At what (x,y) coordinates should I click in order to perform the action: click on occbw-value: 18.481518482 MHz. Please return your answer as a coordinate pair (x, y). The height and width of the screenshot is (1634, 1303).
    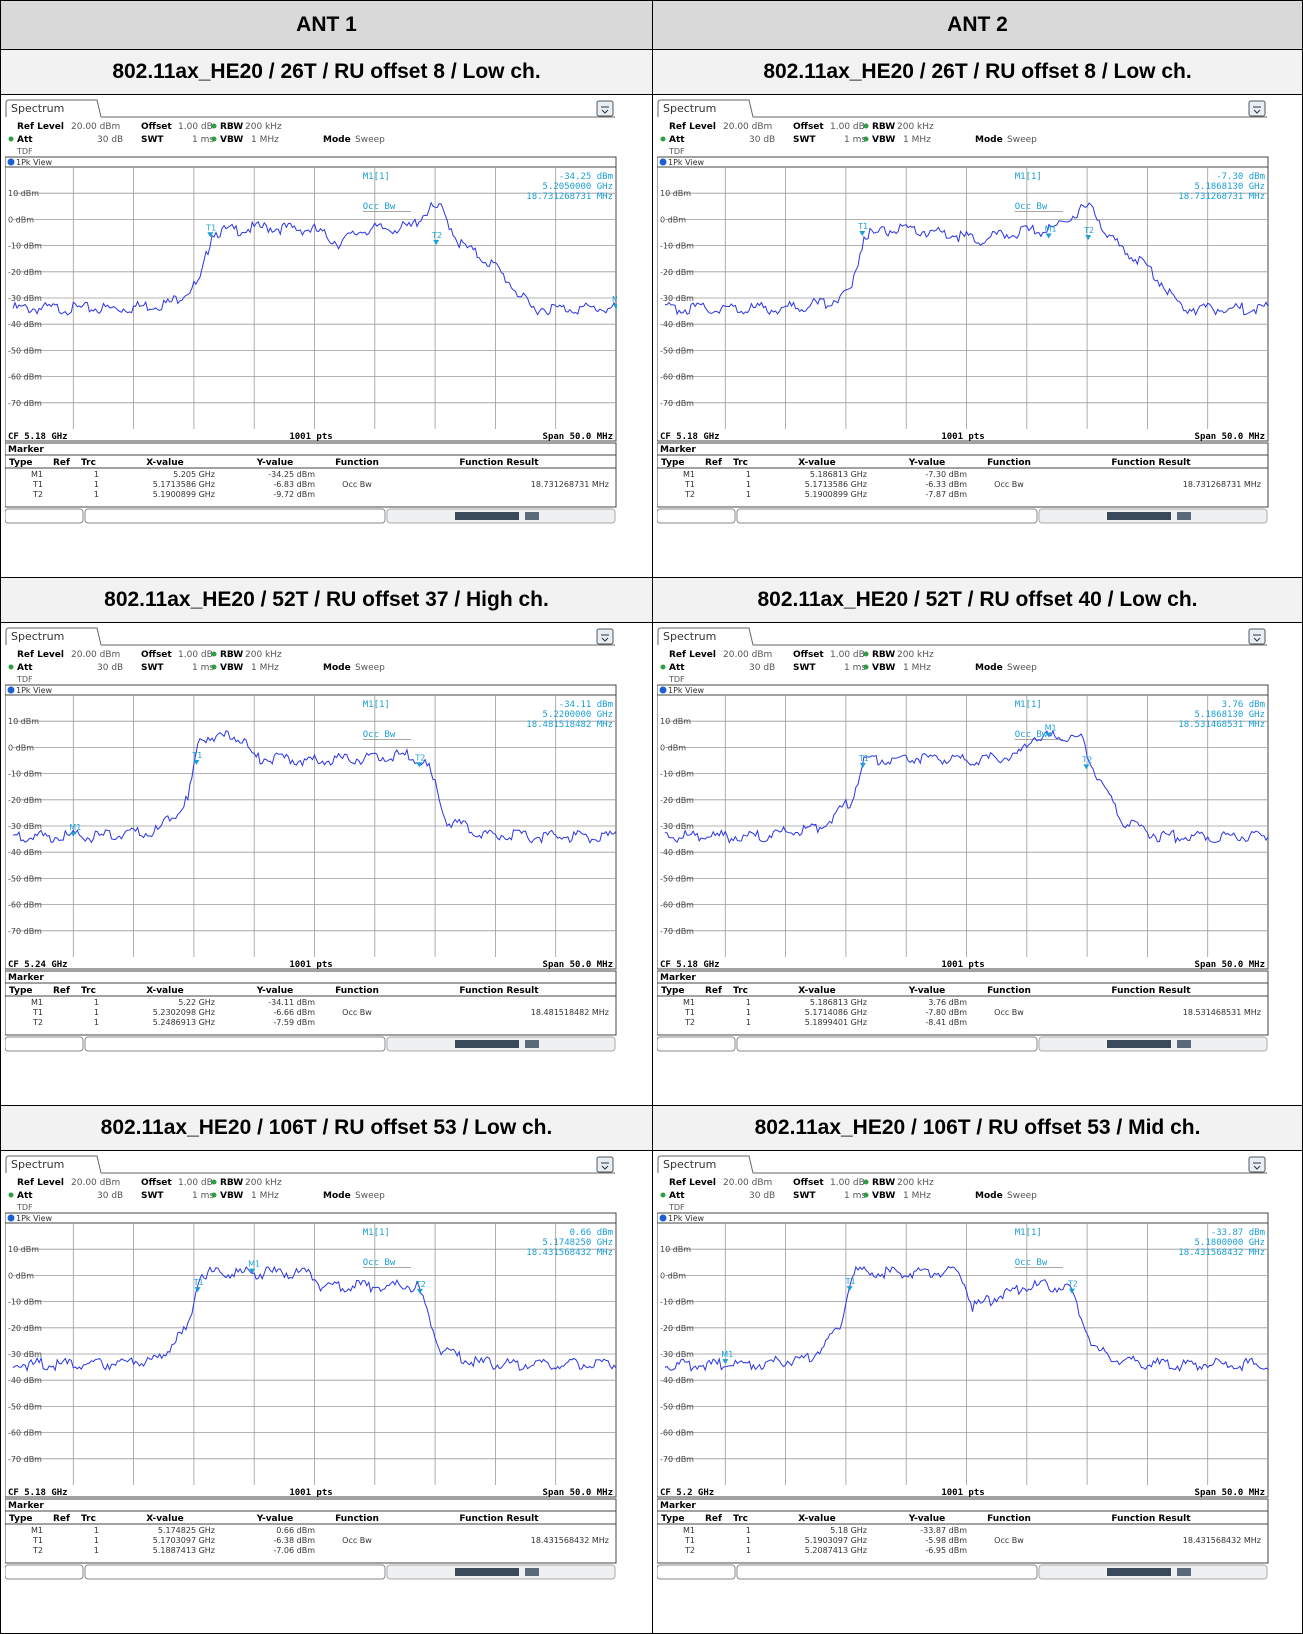
    Looking at the image, I should click on (569, 725).